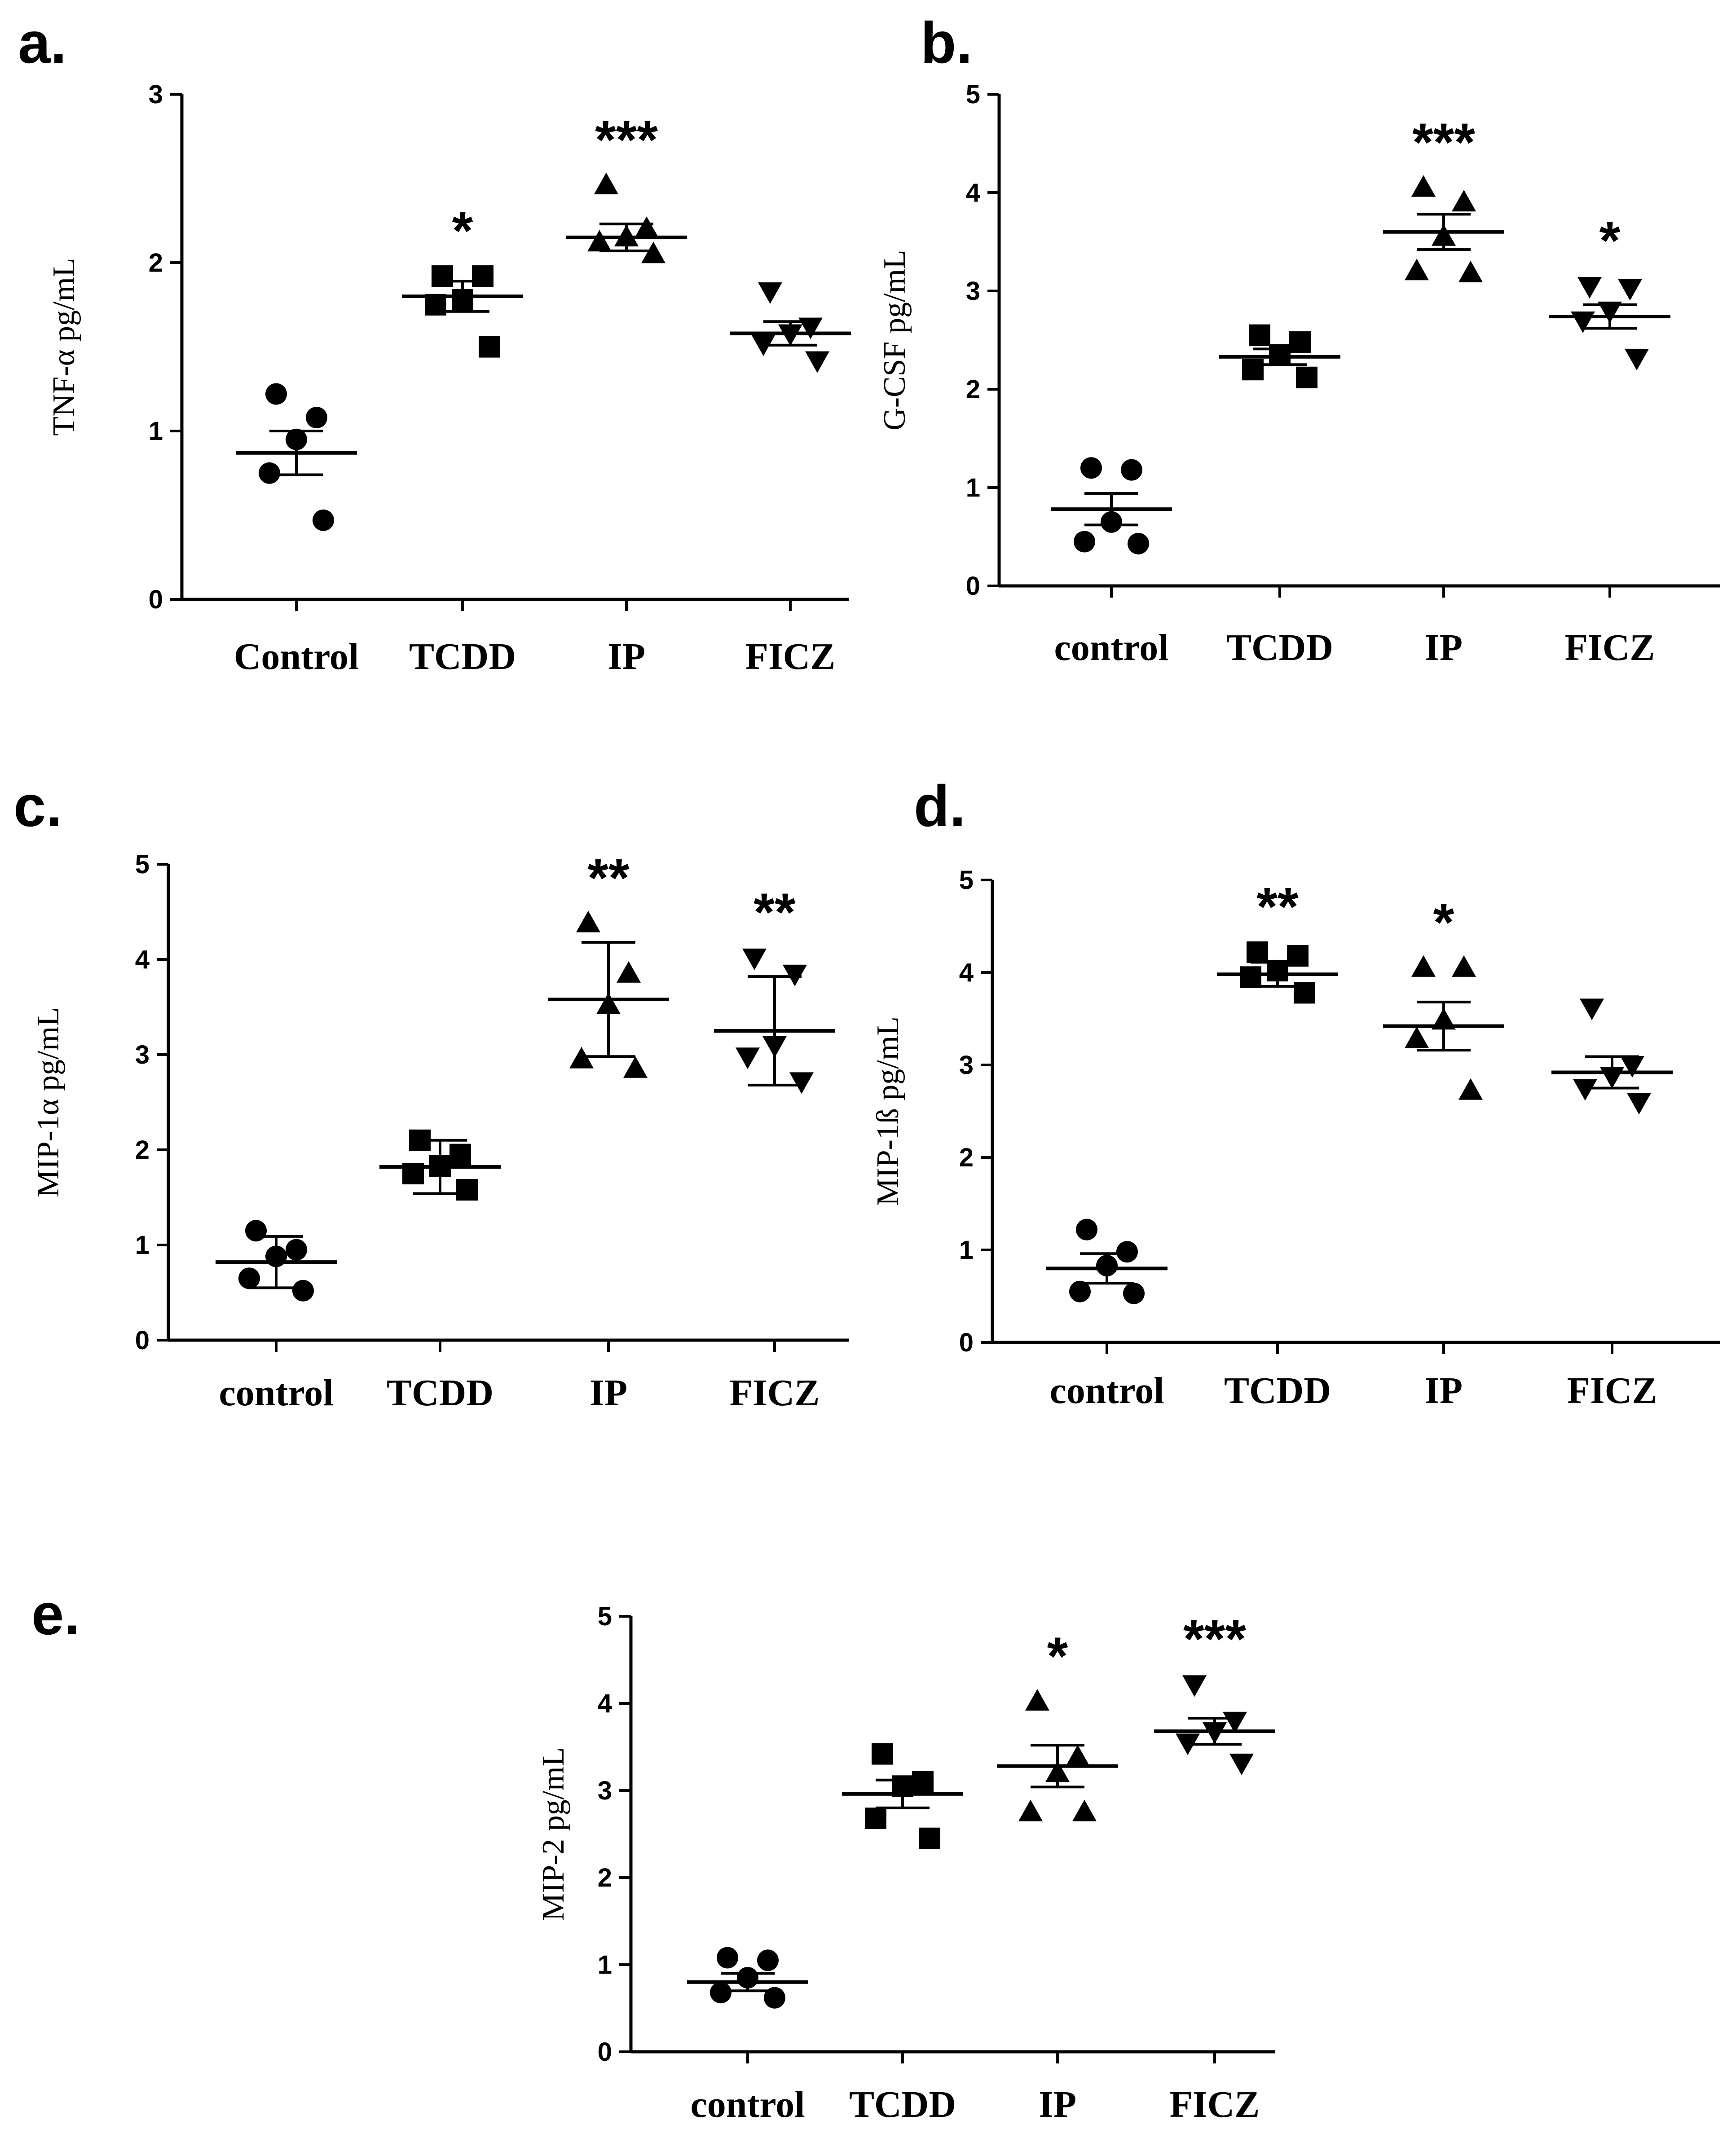 This screenshot has width=1736, height=2129. Describe the element at coordinates (947, 43) in the screenshot. I see `panel-letter: b.` at that location.